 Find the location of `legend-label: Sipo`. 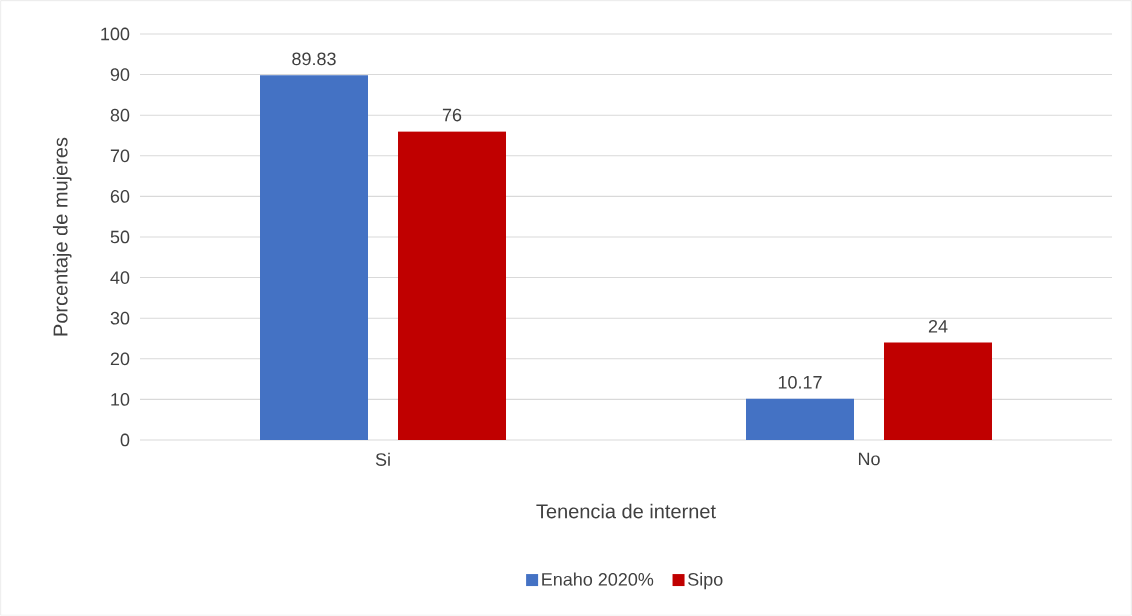

legend-label: Sipo is located at coordinates (705, 581).